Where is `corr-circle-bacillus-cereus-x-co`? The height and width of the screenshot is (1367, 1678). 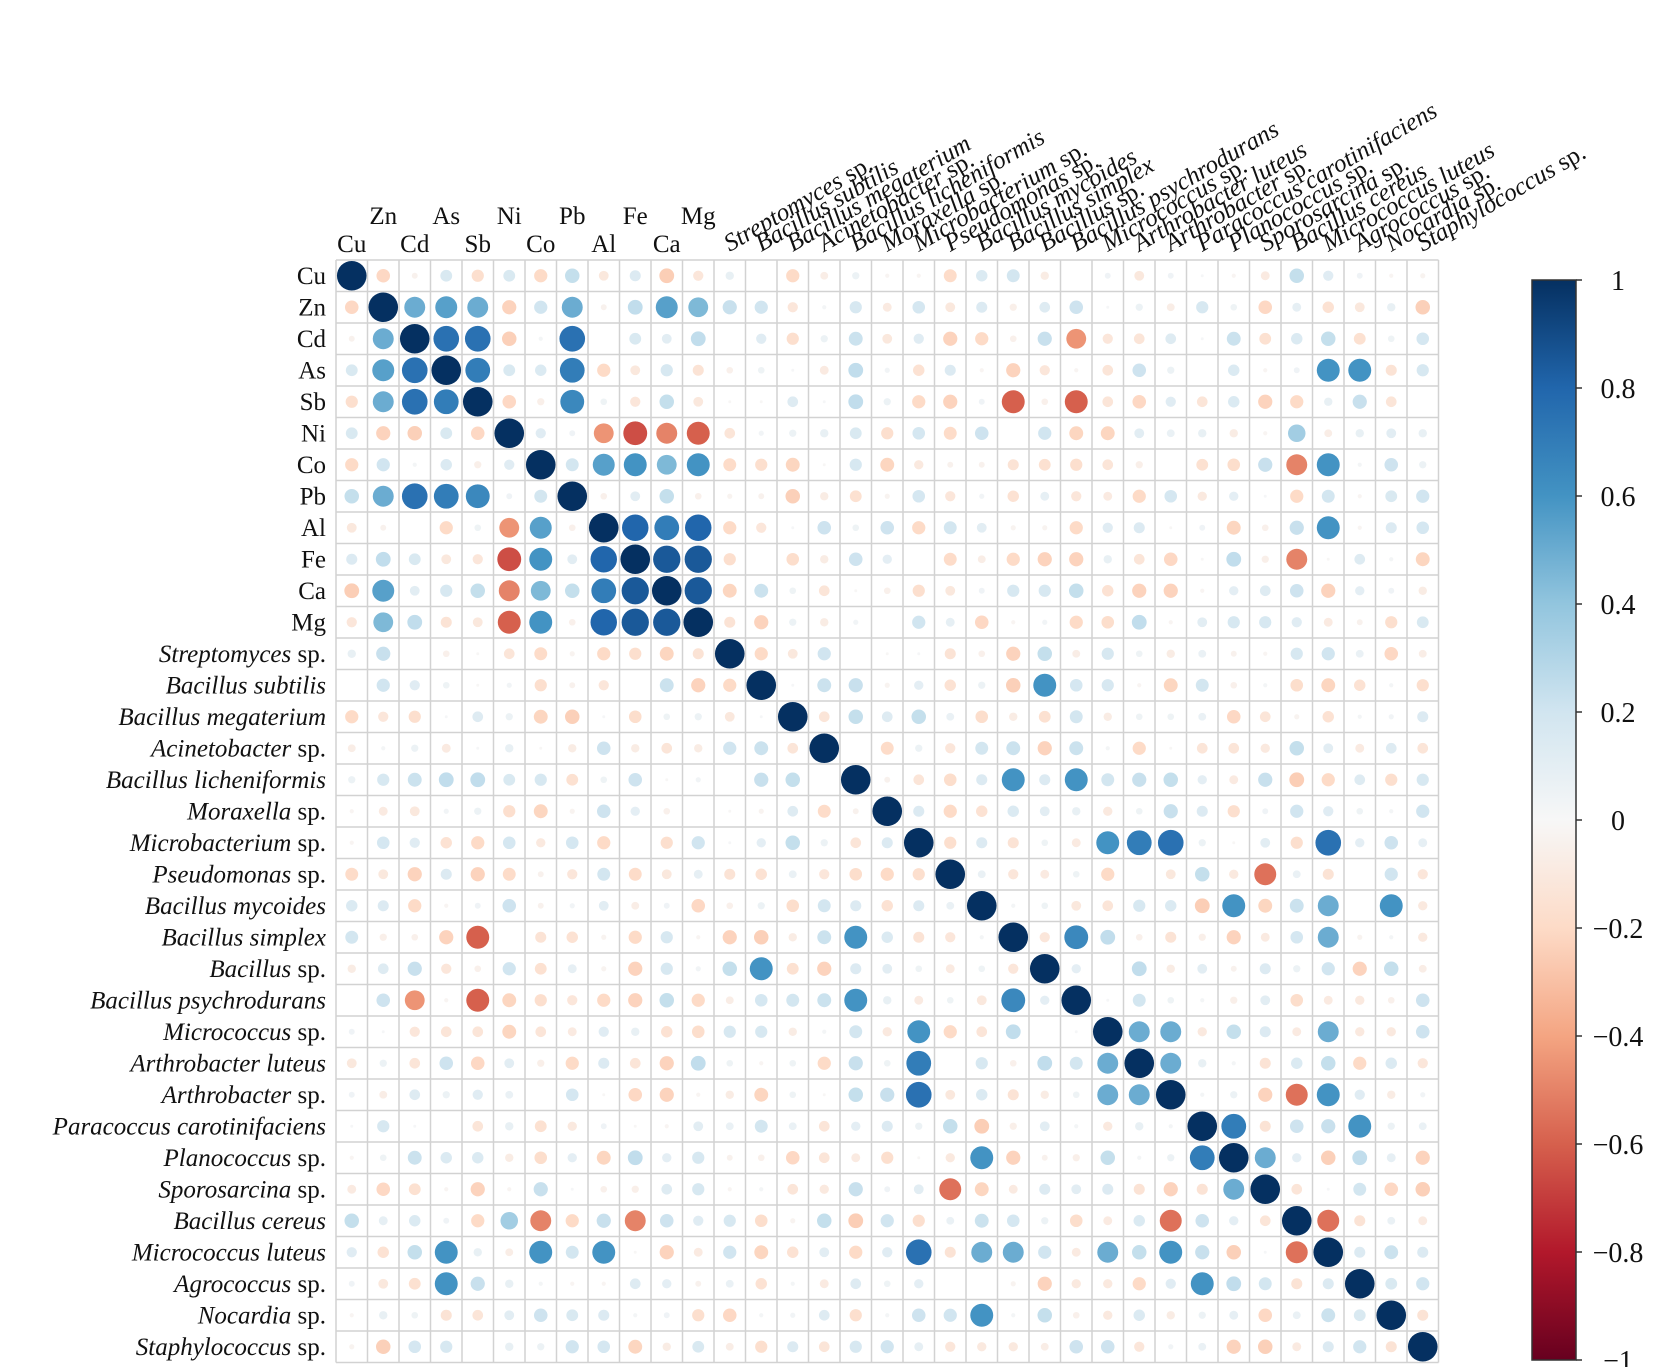 corr-circle-bacillus-cereus-x-co is located at coordinates (541, 1221).